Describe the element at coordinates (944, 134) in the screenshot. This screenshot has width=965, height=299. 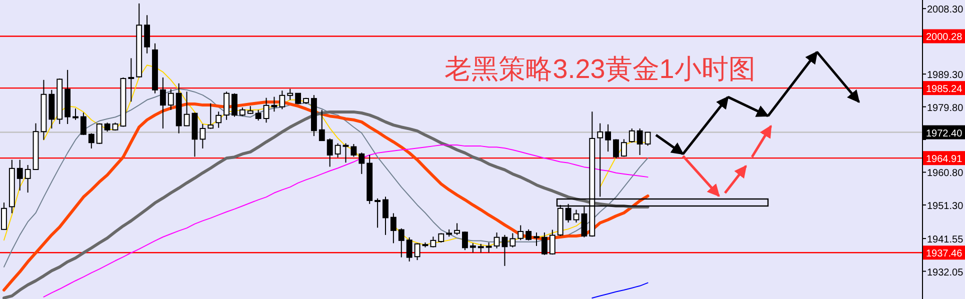
I see `ref-line-label: 1972.40` at that location.